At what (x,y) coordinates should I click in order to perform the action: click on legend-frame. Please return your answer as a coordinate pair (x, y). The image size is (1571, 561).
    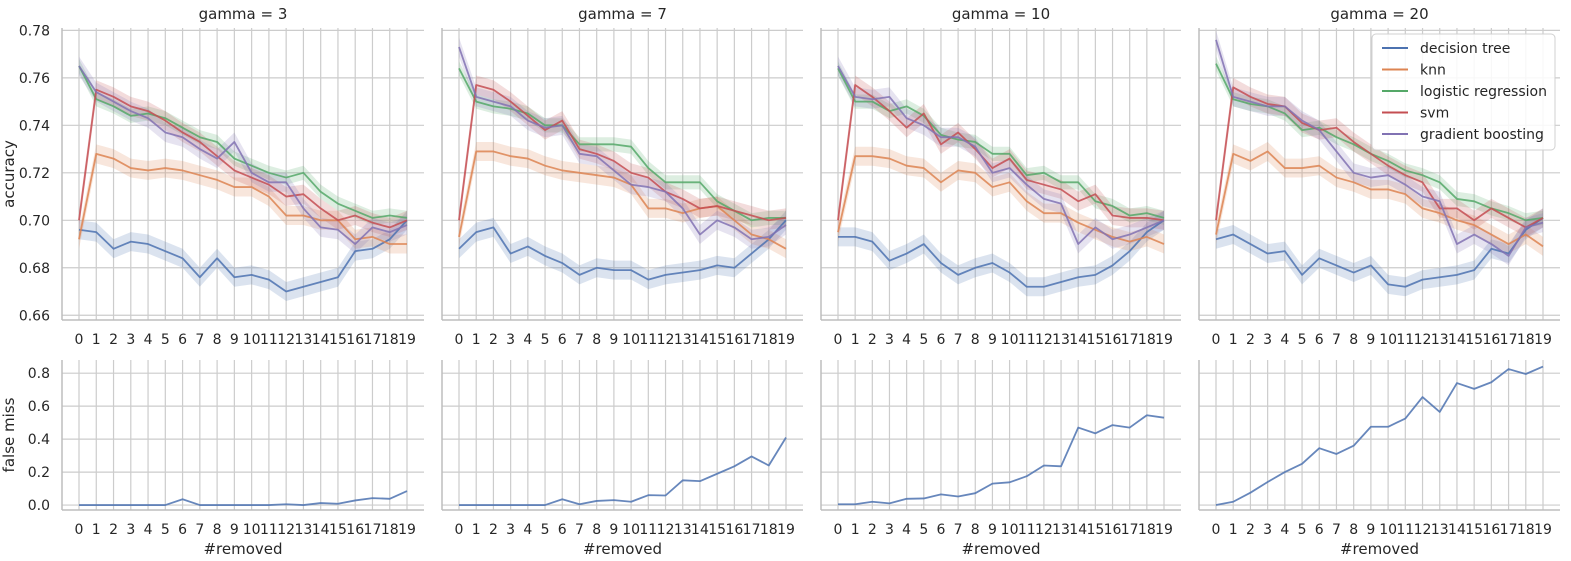
    Looking at the image, I should click on (1463, 92).